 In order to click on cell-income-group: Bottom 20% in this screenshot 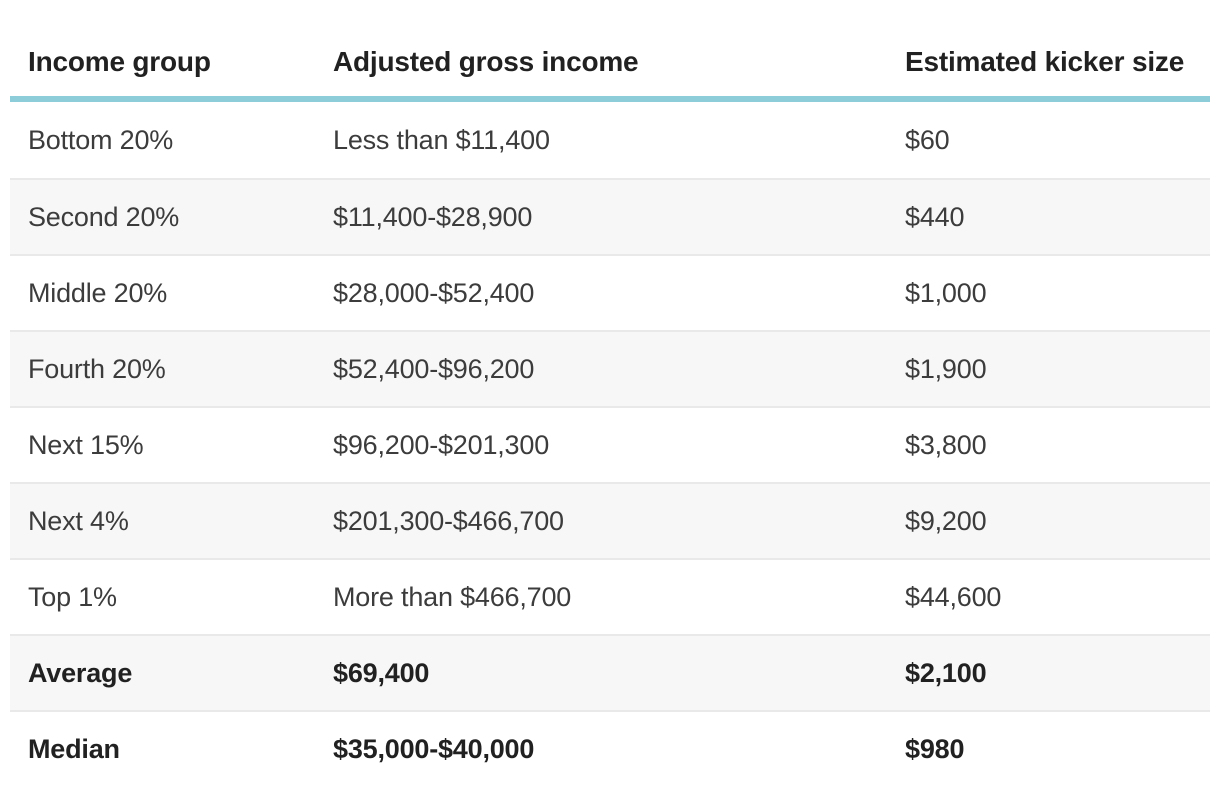, I will do `click(101, 139)`.